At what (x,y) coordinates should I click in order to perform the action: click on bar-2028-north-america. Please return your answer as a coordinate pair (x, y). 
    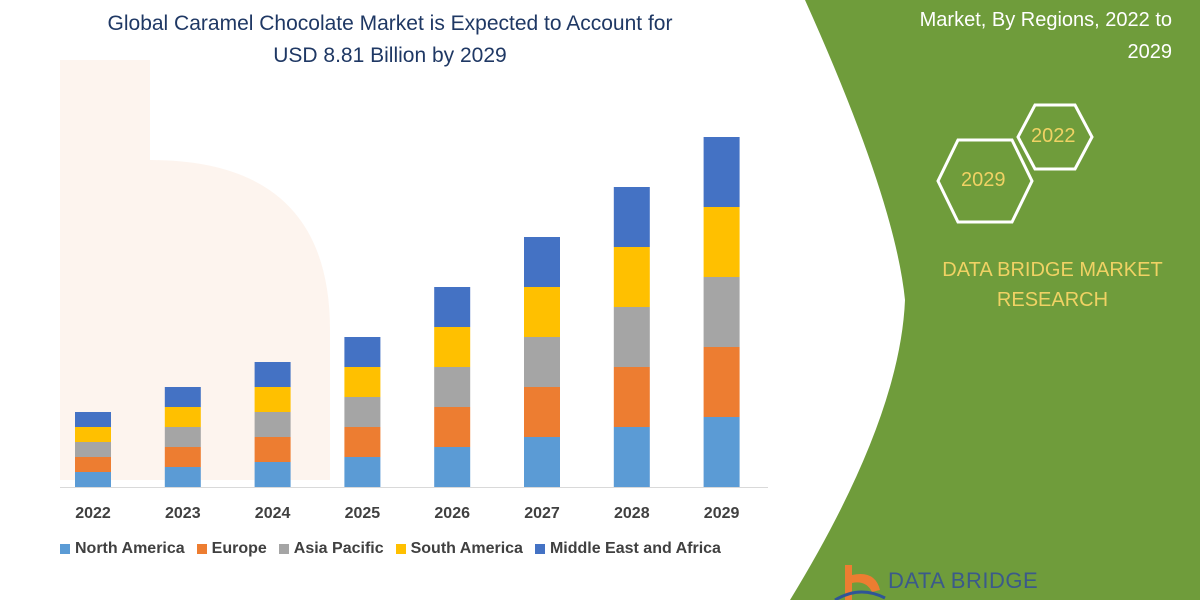
    Looking at the image, I should click on (631, 457).